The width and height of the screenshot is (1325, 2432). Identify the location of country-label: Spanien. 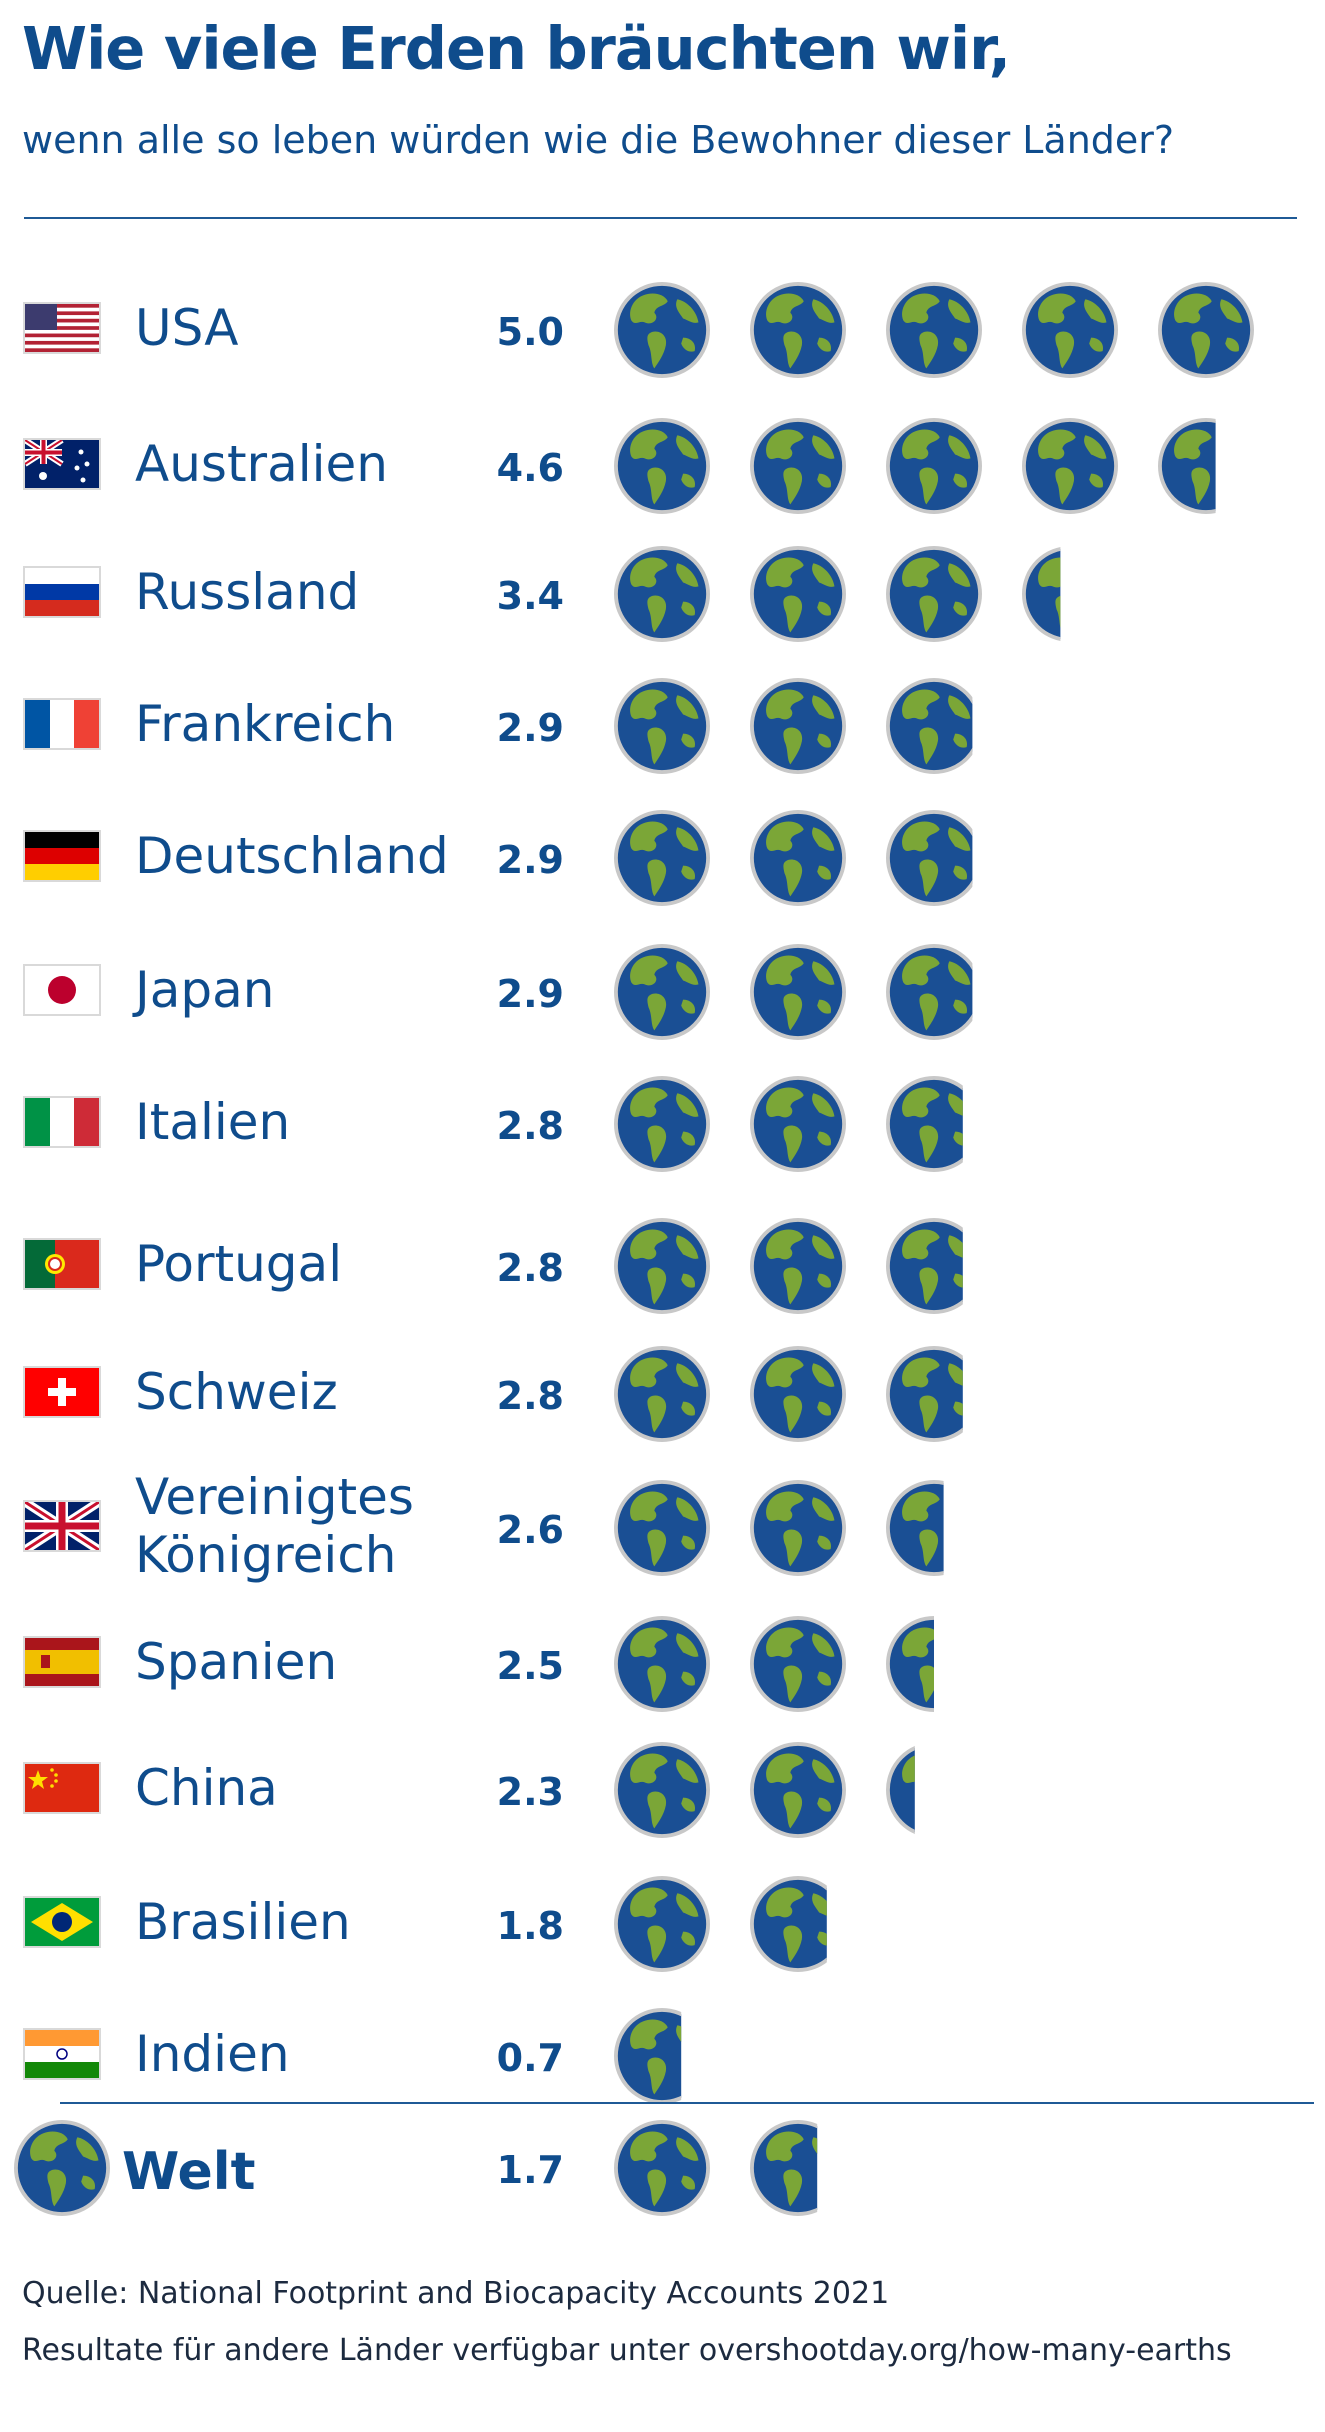
(236, 1662).